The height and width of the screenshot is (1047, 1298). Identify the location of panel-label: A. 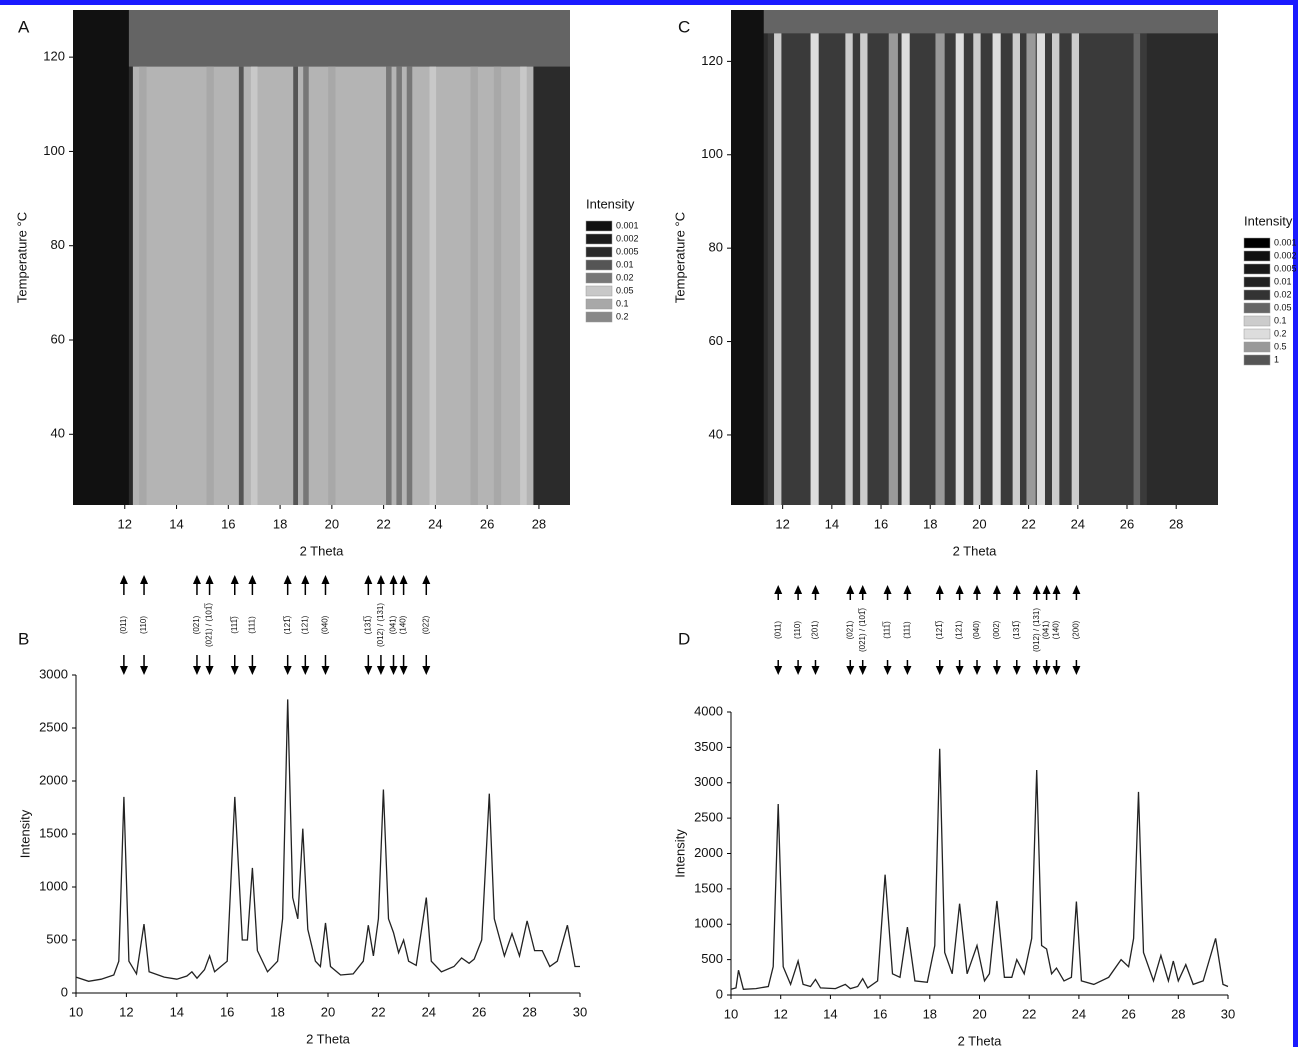
(24, 26).